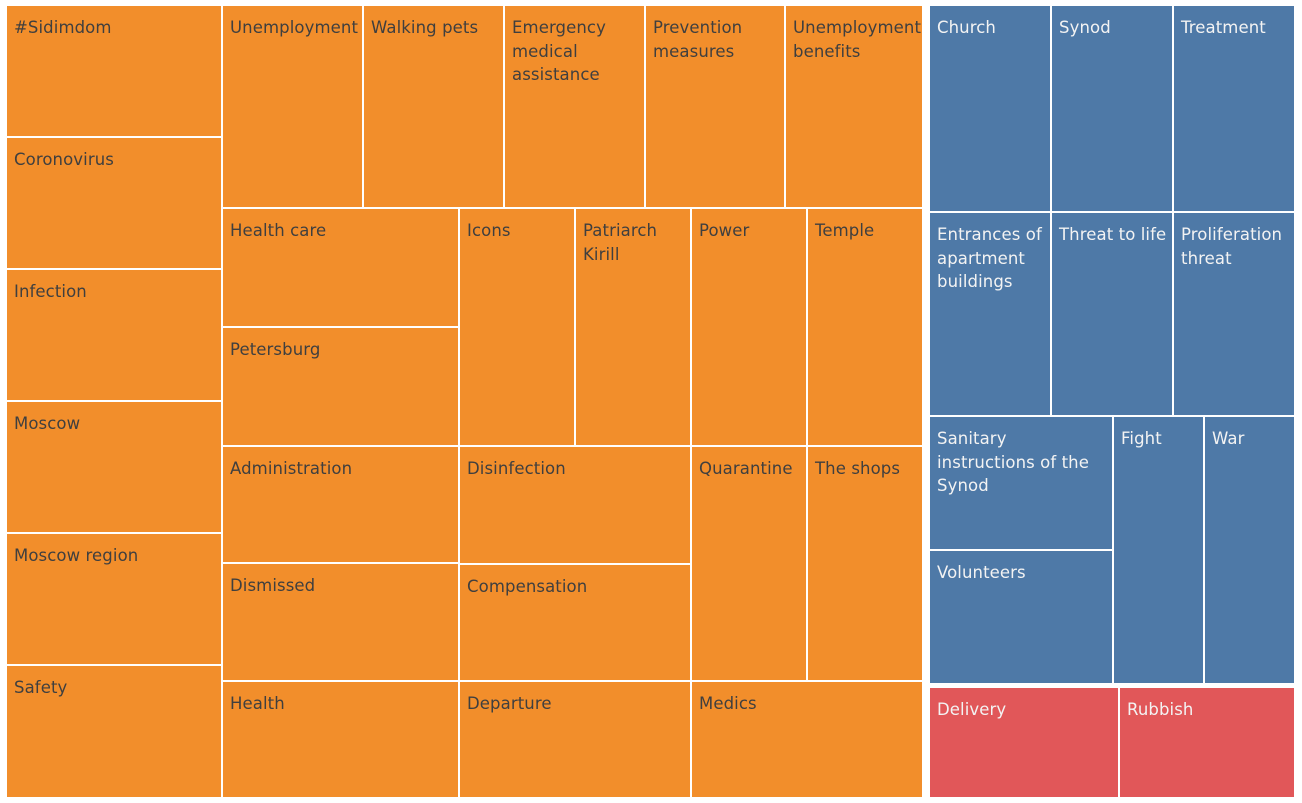 The height and width of the screenshot is (803, 1302). What do you see at coordinates (1160, 709) in the screenshot?
I see `cell-label: Rubbish` at bounding box center [1160, 709].